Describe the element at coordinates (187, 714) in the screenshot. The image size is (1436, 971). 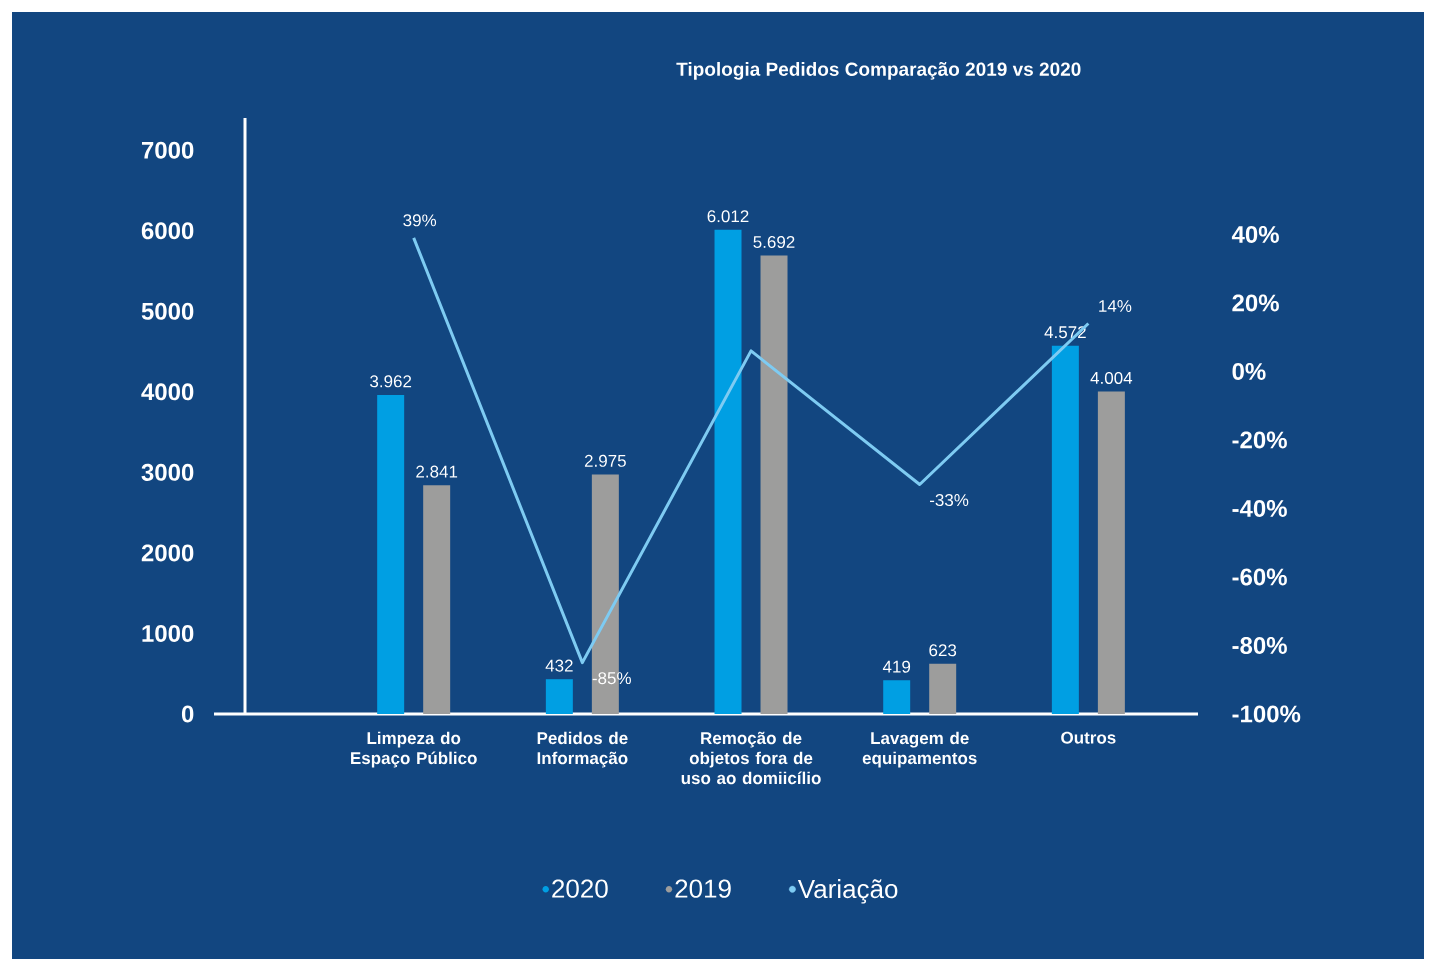
I see `y-tick-label: 0` at that location.